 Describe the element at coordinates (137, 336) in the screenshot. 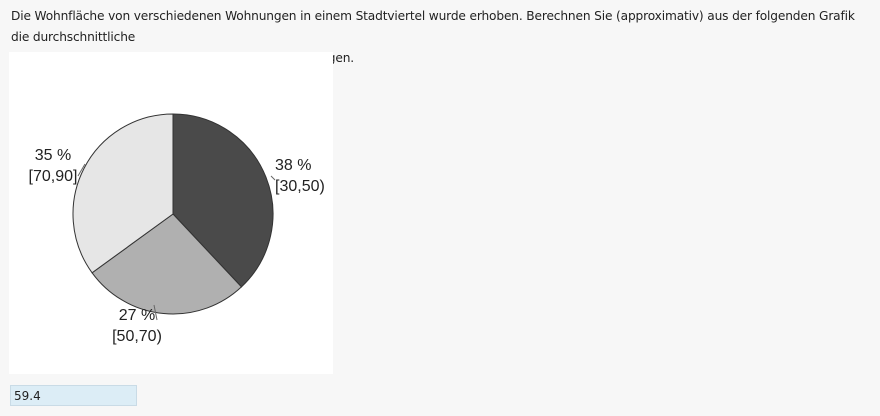

I see `slice-interval-label: [50,70)` at that location.